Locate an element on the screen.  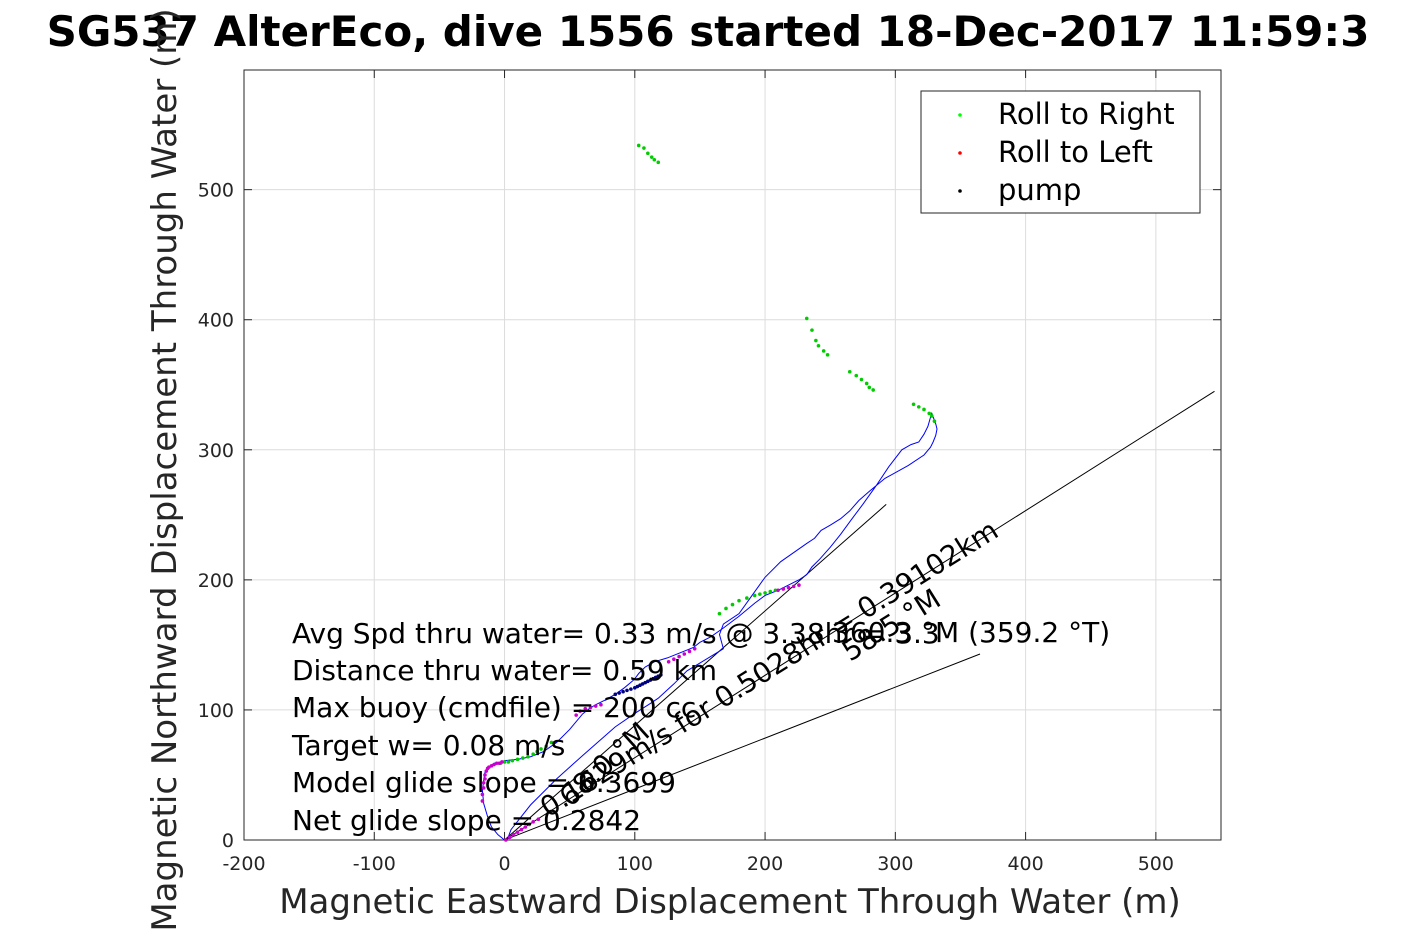
roll-left-points is located at coordinates (640, 712).